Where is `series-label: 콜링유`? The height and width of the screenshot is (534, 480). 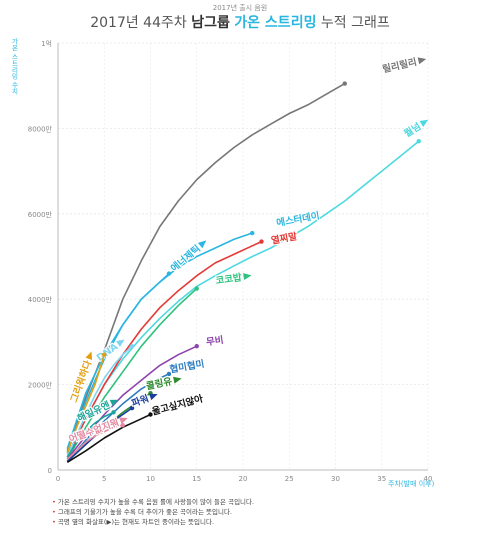
series-label: 콜링유 is located at coordinates (159, 383).